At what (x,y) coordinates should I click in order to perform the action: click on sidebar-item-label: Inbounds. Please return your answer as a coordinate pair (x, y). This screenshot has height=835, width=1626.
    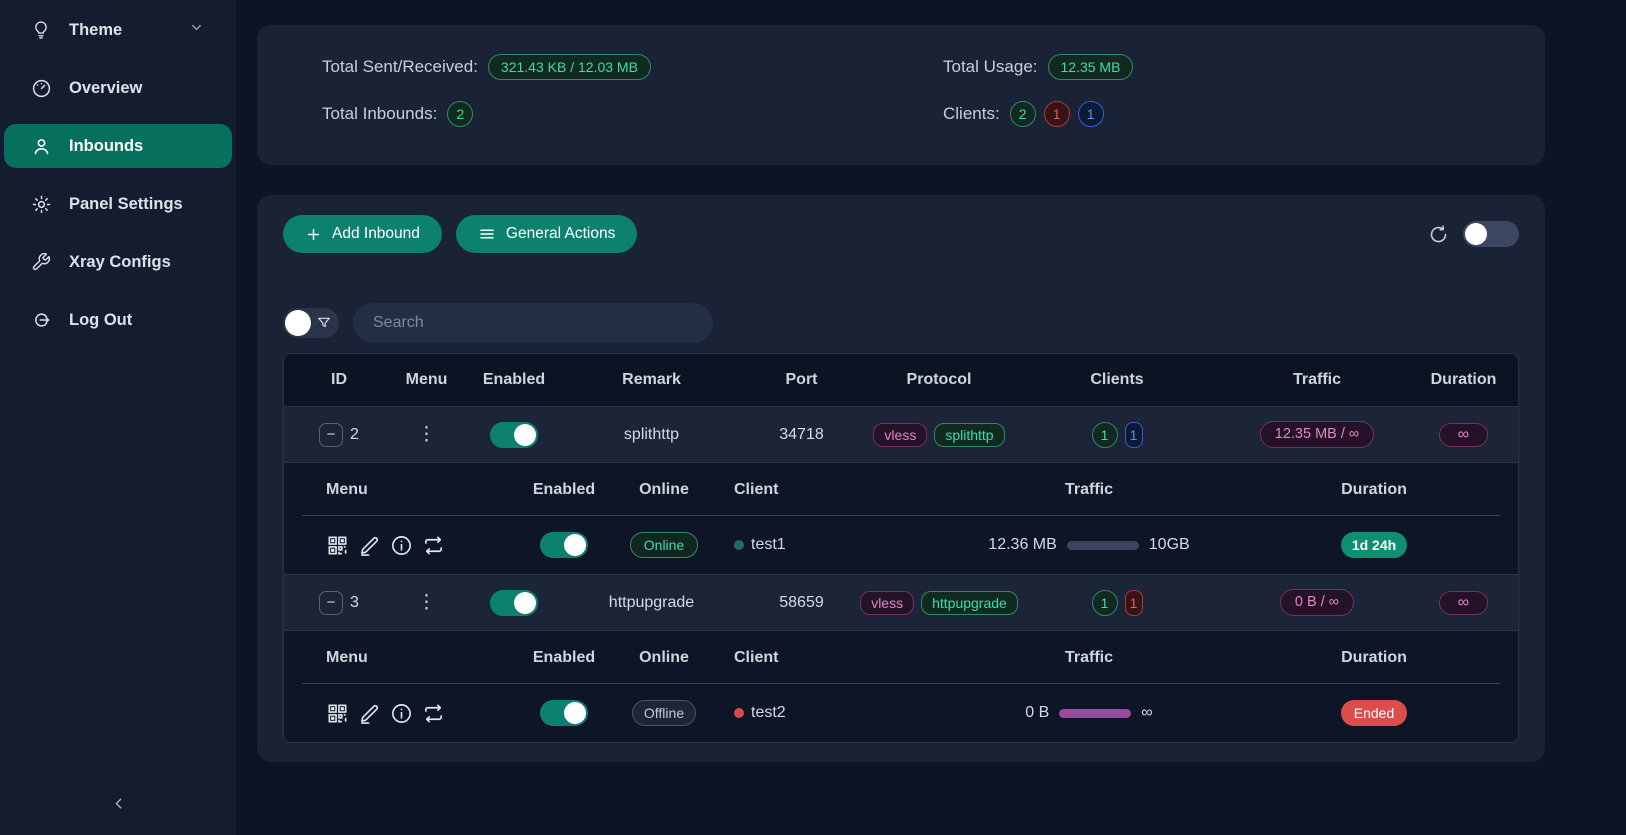
    Looking at the image, I should click on (106, 145).